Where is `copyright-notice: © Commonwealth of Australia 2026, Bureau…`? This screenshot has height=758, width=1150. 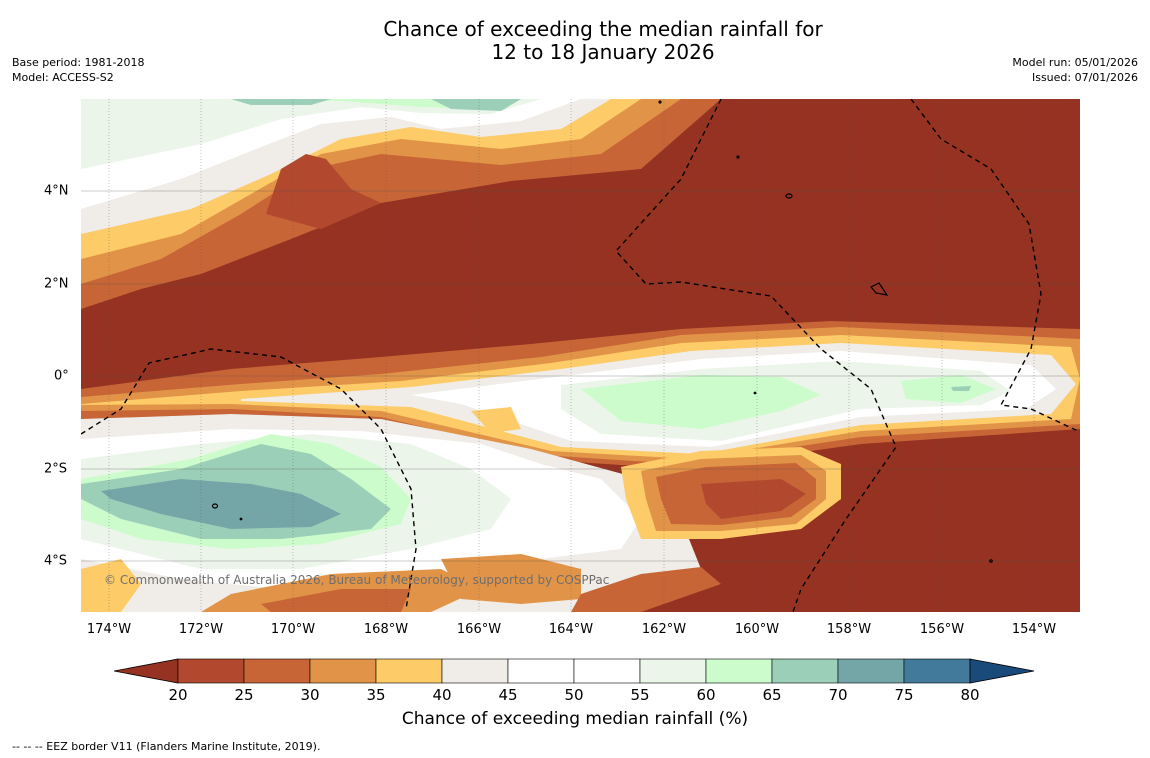
copyright-notice: © Commonwealth of Australia 2026, Bureau… is located at coordinates (357, 580).